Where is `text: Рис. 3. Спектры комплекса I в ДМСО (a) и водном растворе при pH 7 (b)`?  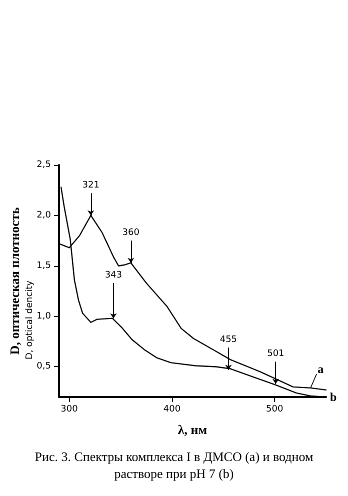
text: Рис. 3. Спектры комплекса I в ДМСО (a) и водном растворе при pH 7 (b) is located at coordinates (174, 465).